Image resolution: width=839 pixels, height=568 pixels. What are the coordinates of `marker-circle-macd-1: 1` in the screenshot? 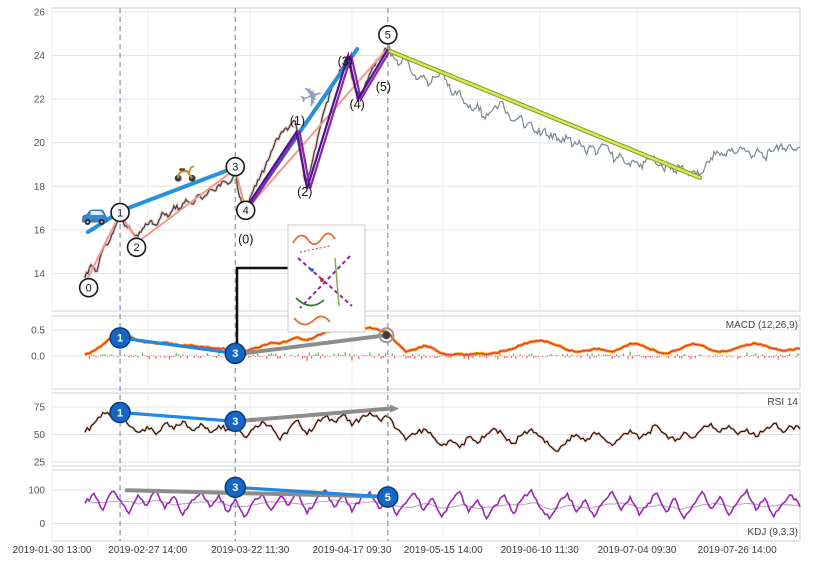 It's located at (120, 338).